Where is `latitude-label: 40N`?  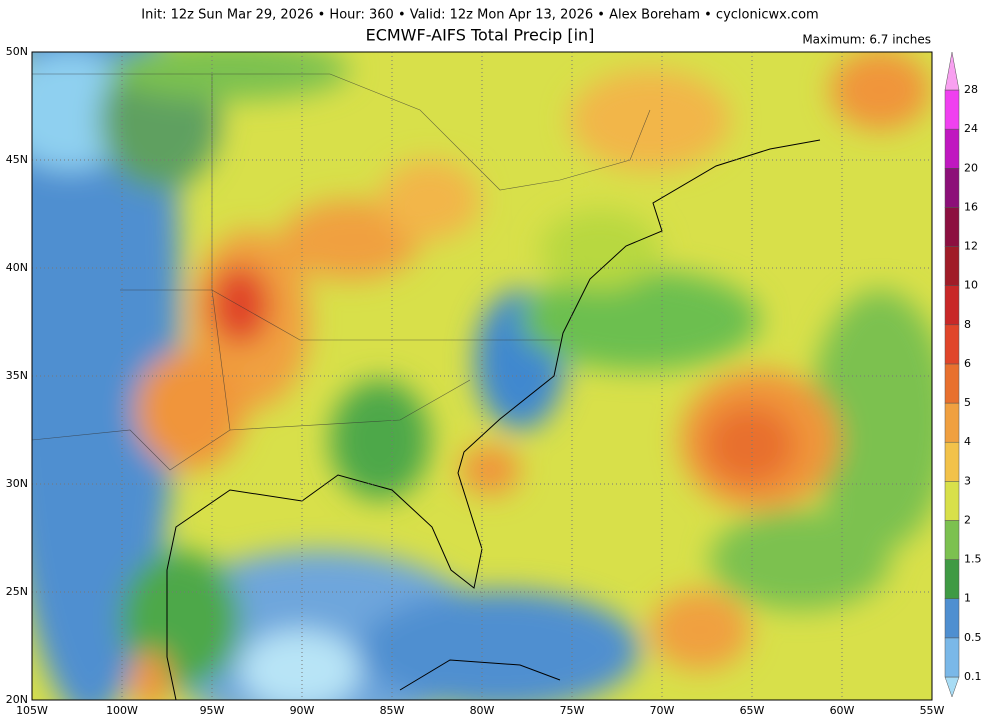 latitude-label: 40N is located at coordinates (17, 267).